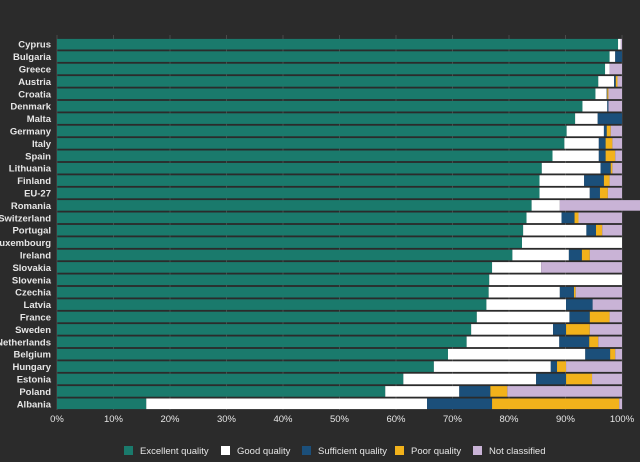  I want to click on x-tick-label: 80%, so click(509, 419).